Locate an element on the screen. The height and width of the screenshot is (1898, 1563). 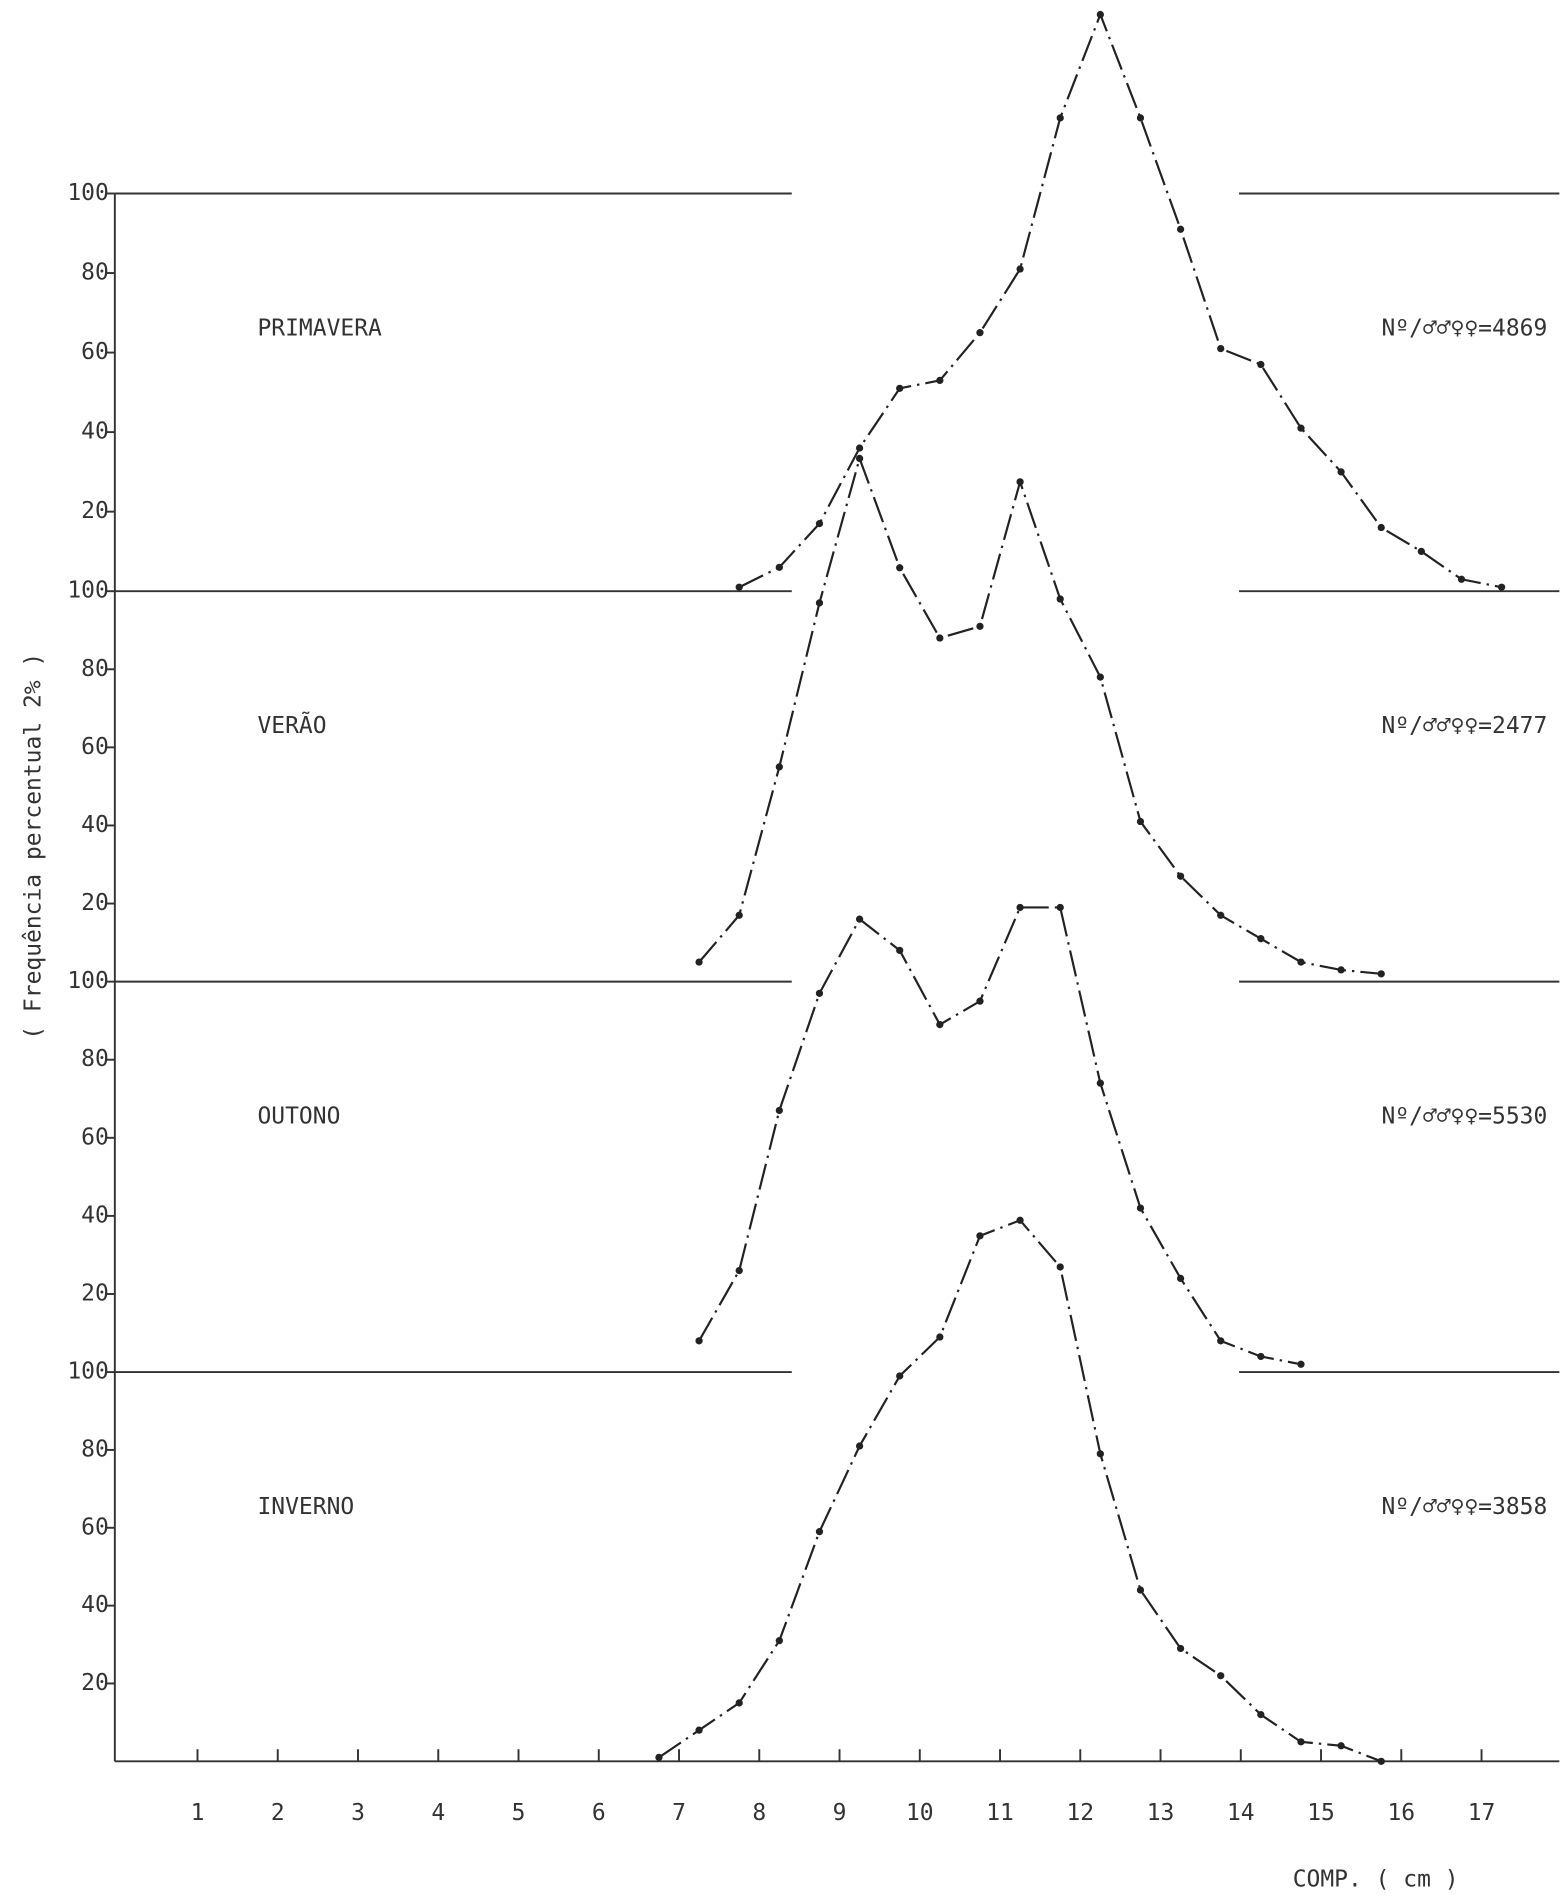
x-tick-label: 2 is located at coordinates (278, 1813).